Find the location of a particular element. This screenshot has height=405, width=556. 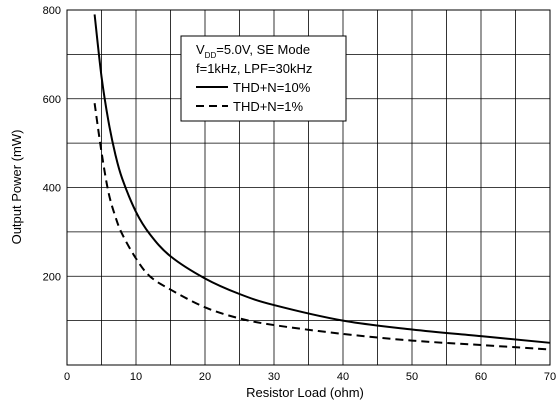

x-tick-label: 0 is located at coordinates (67, 377).